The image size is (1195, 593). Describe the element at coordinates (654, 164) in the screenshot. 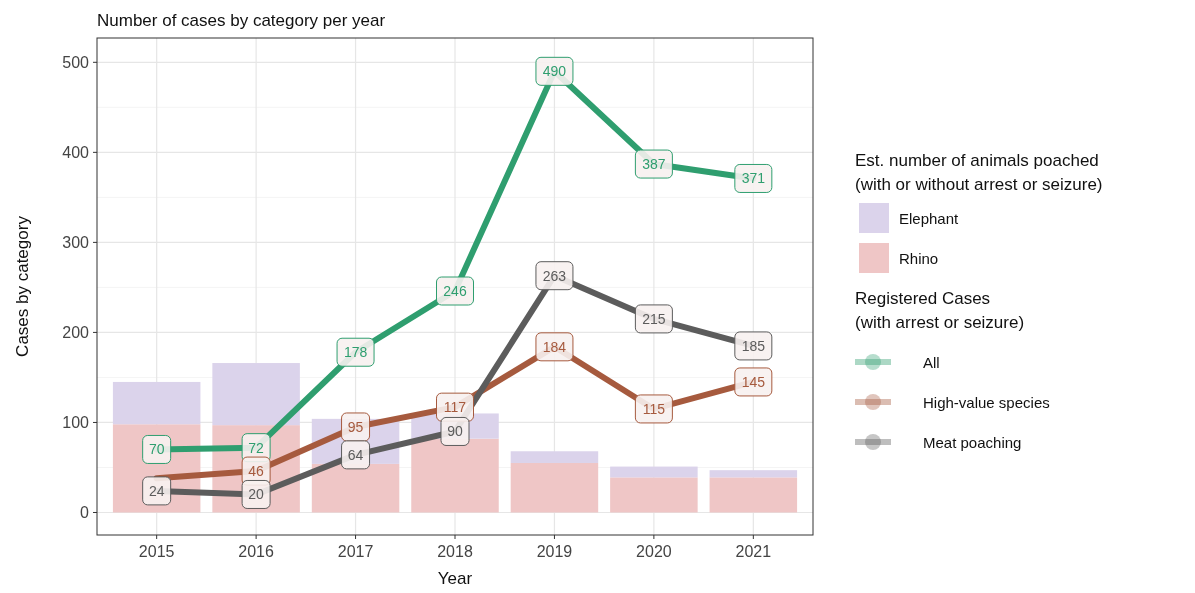

I see `data-label: 387` at that location.